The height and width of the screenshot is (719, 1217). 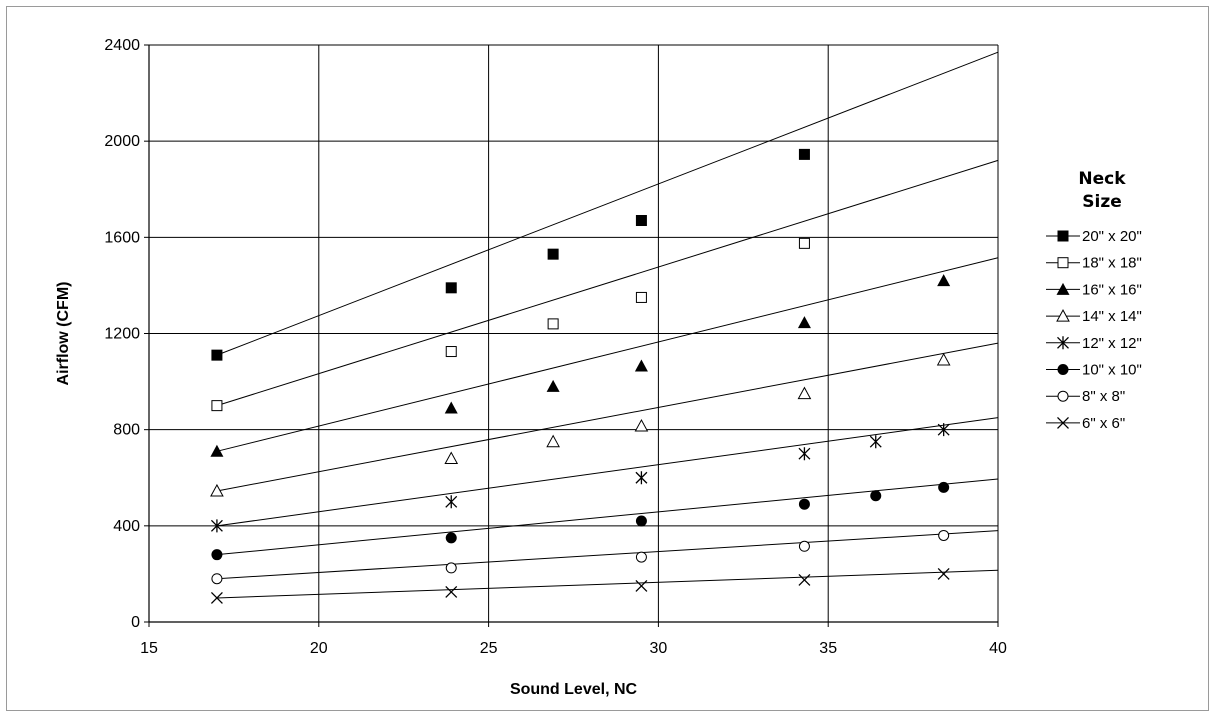 What do you see at coordinates (122, 45) in the screenshot?
I see `y-tick-label: 2400` at bounding box center [122, 45].